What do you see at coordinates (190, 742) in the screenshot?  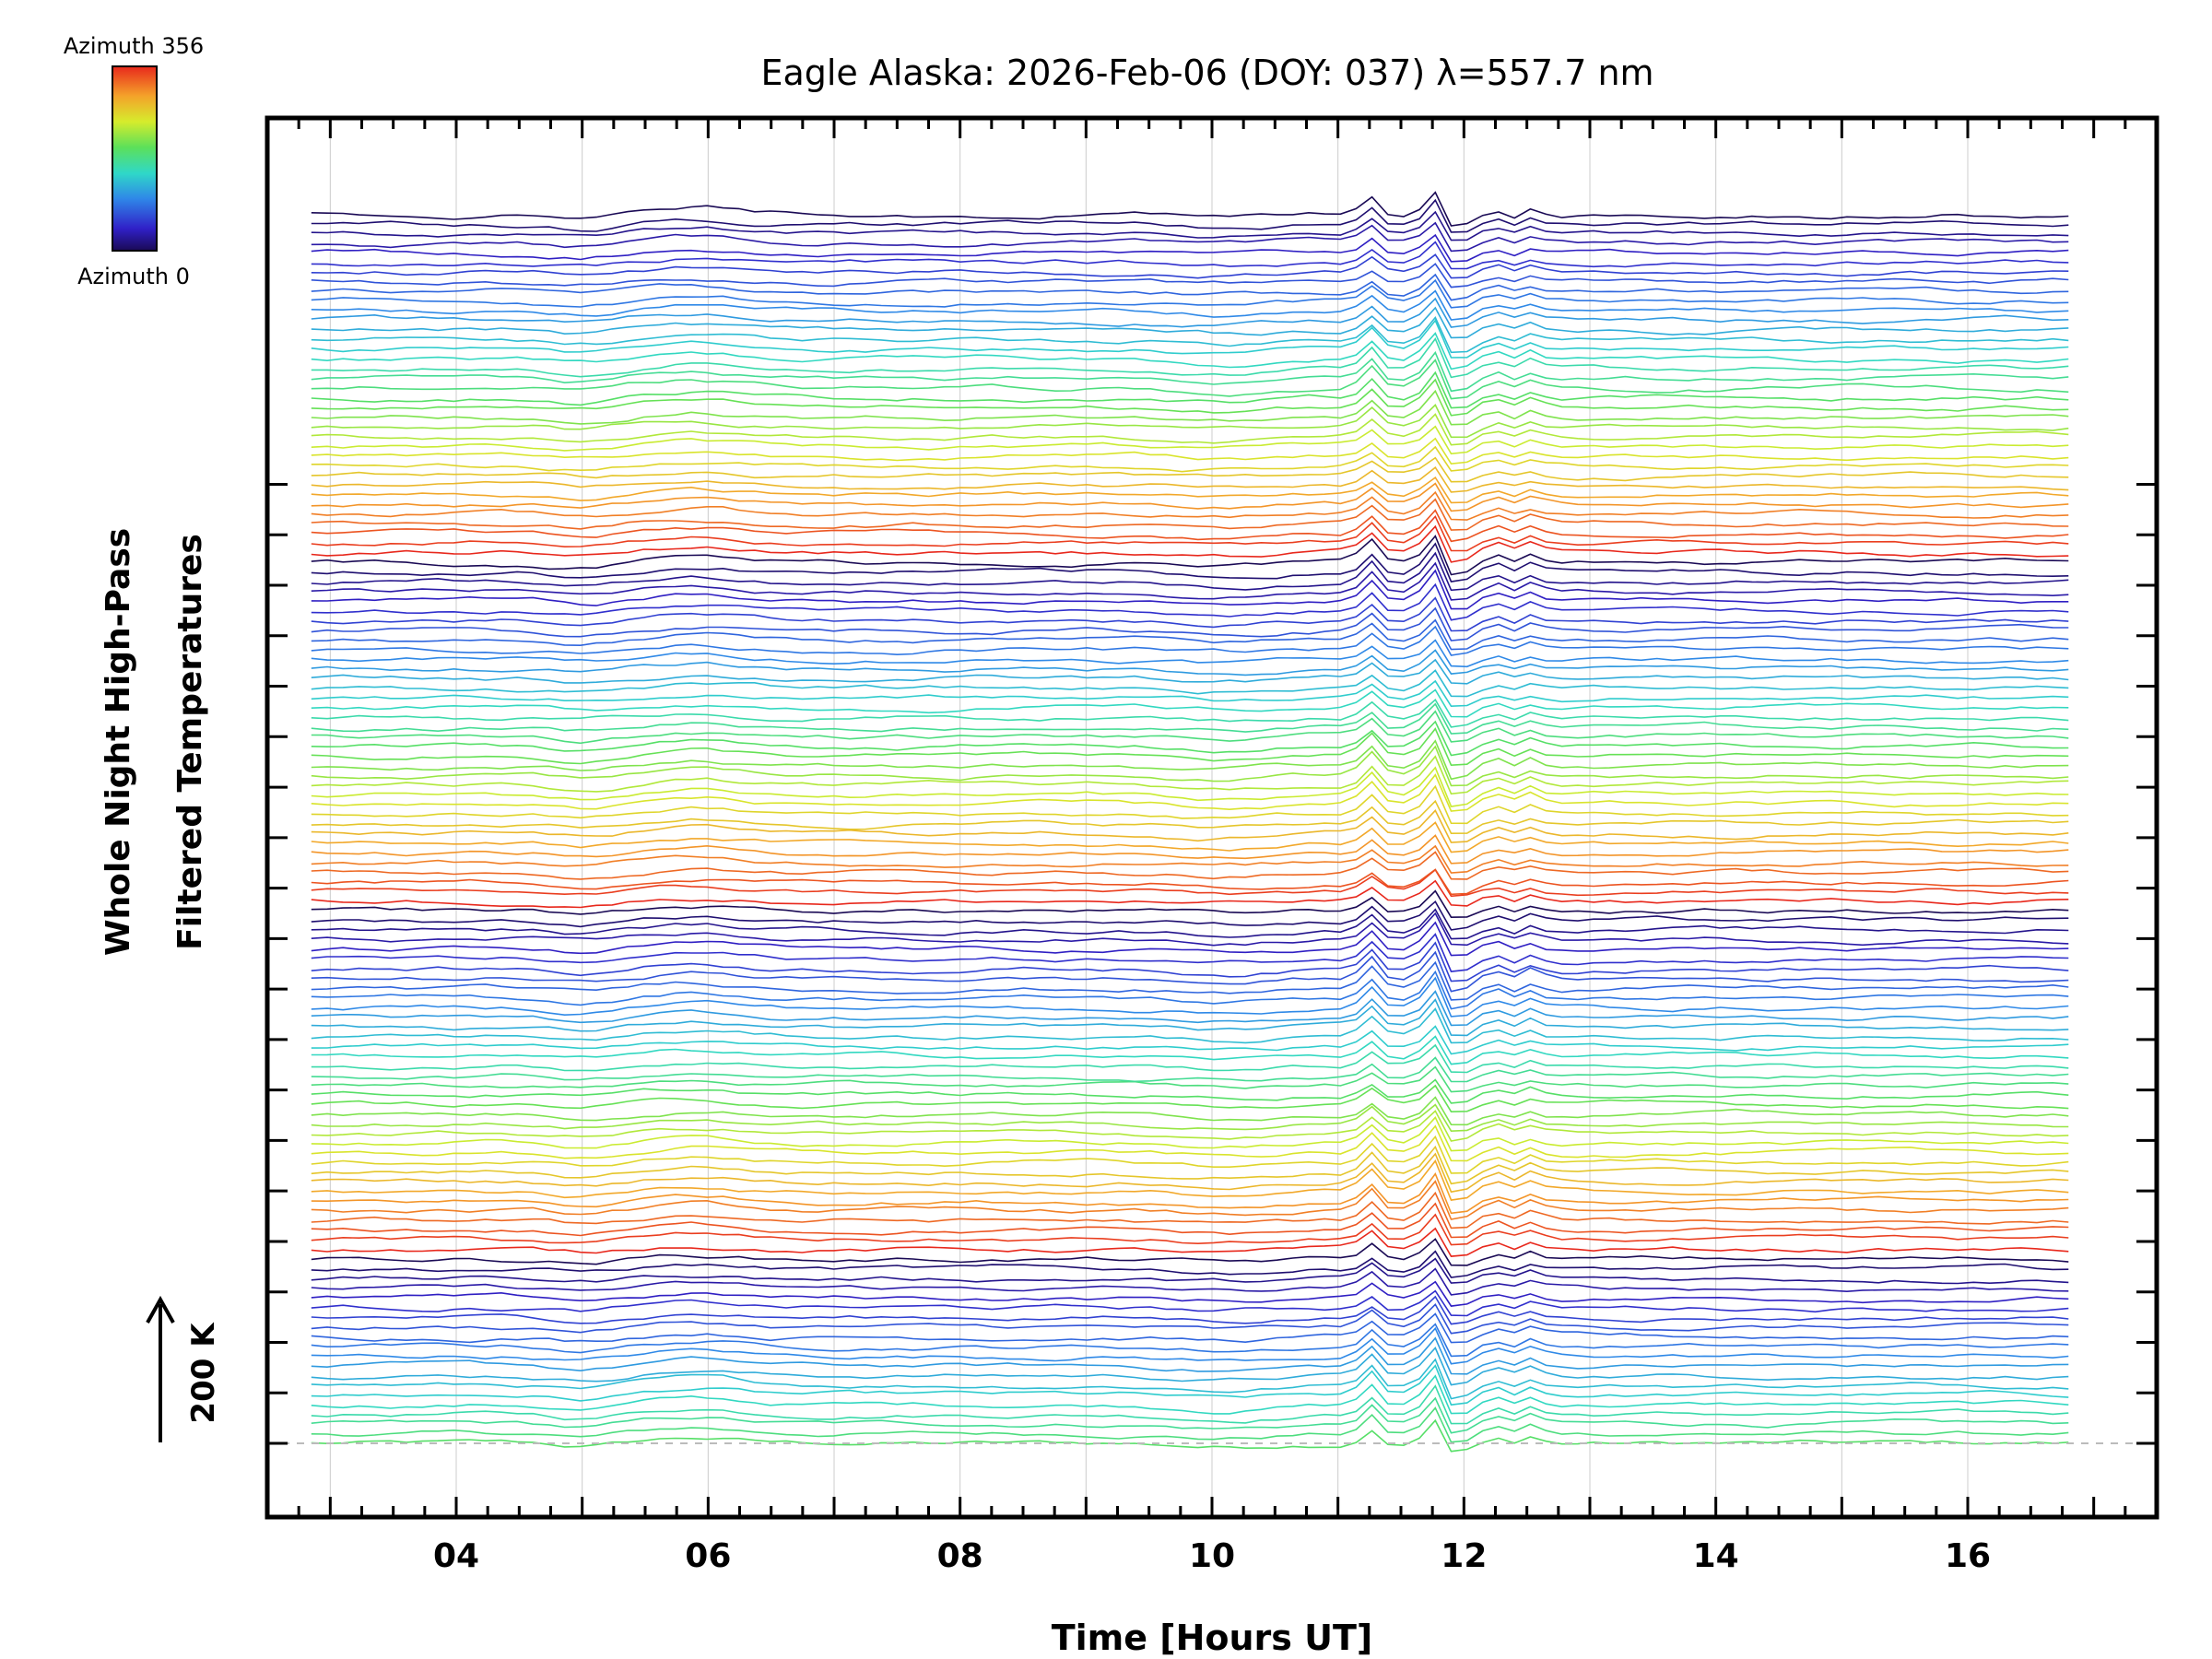 I see `y-axis-label-line2: Filtered Temperatures` at bounding box center [190, 742].